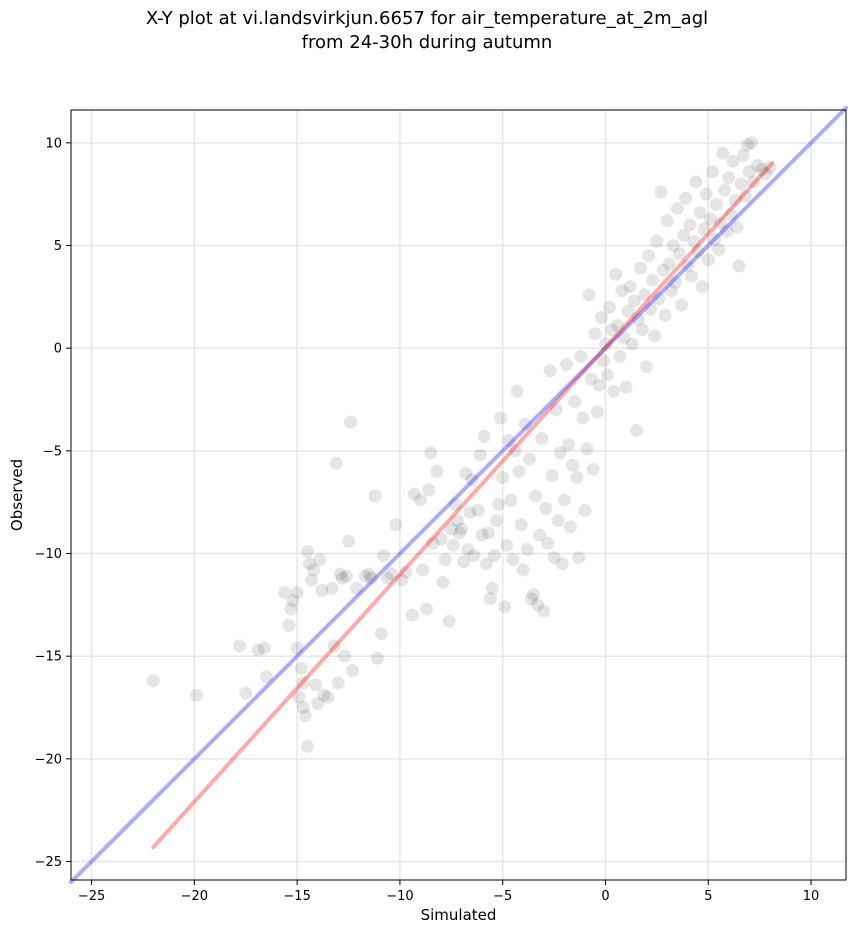  Describe the element at coordinates (459, 915) in the screenshot. I see `x-axis-label: Simulated` at that location.